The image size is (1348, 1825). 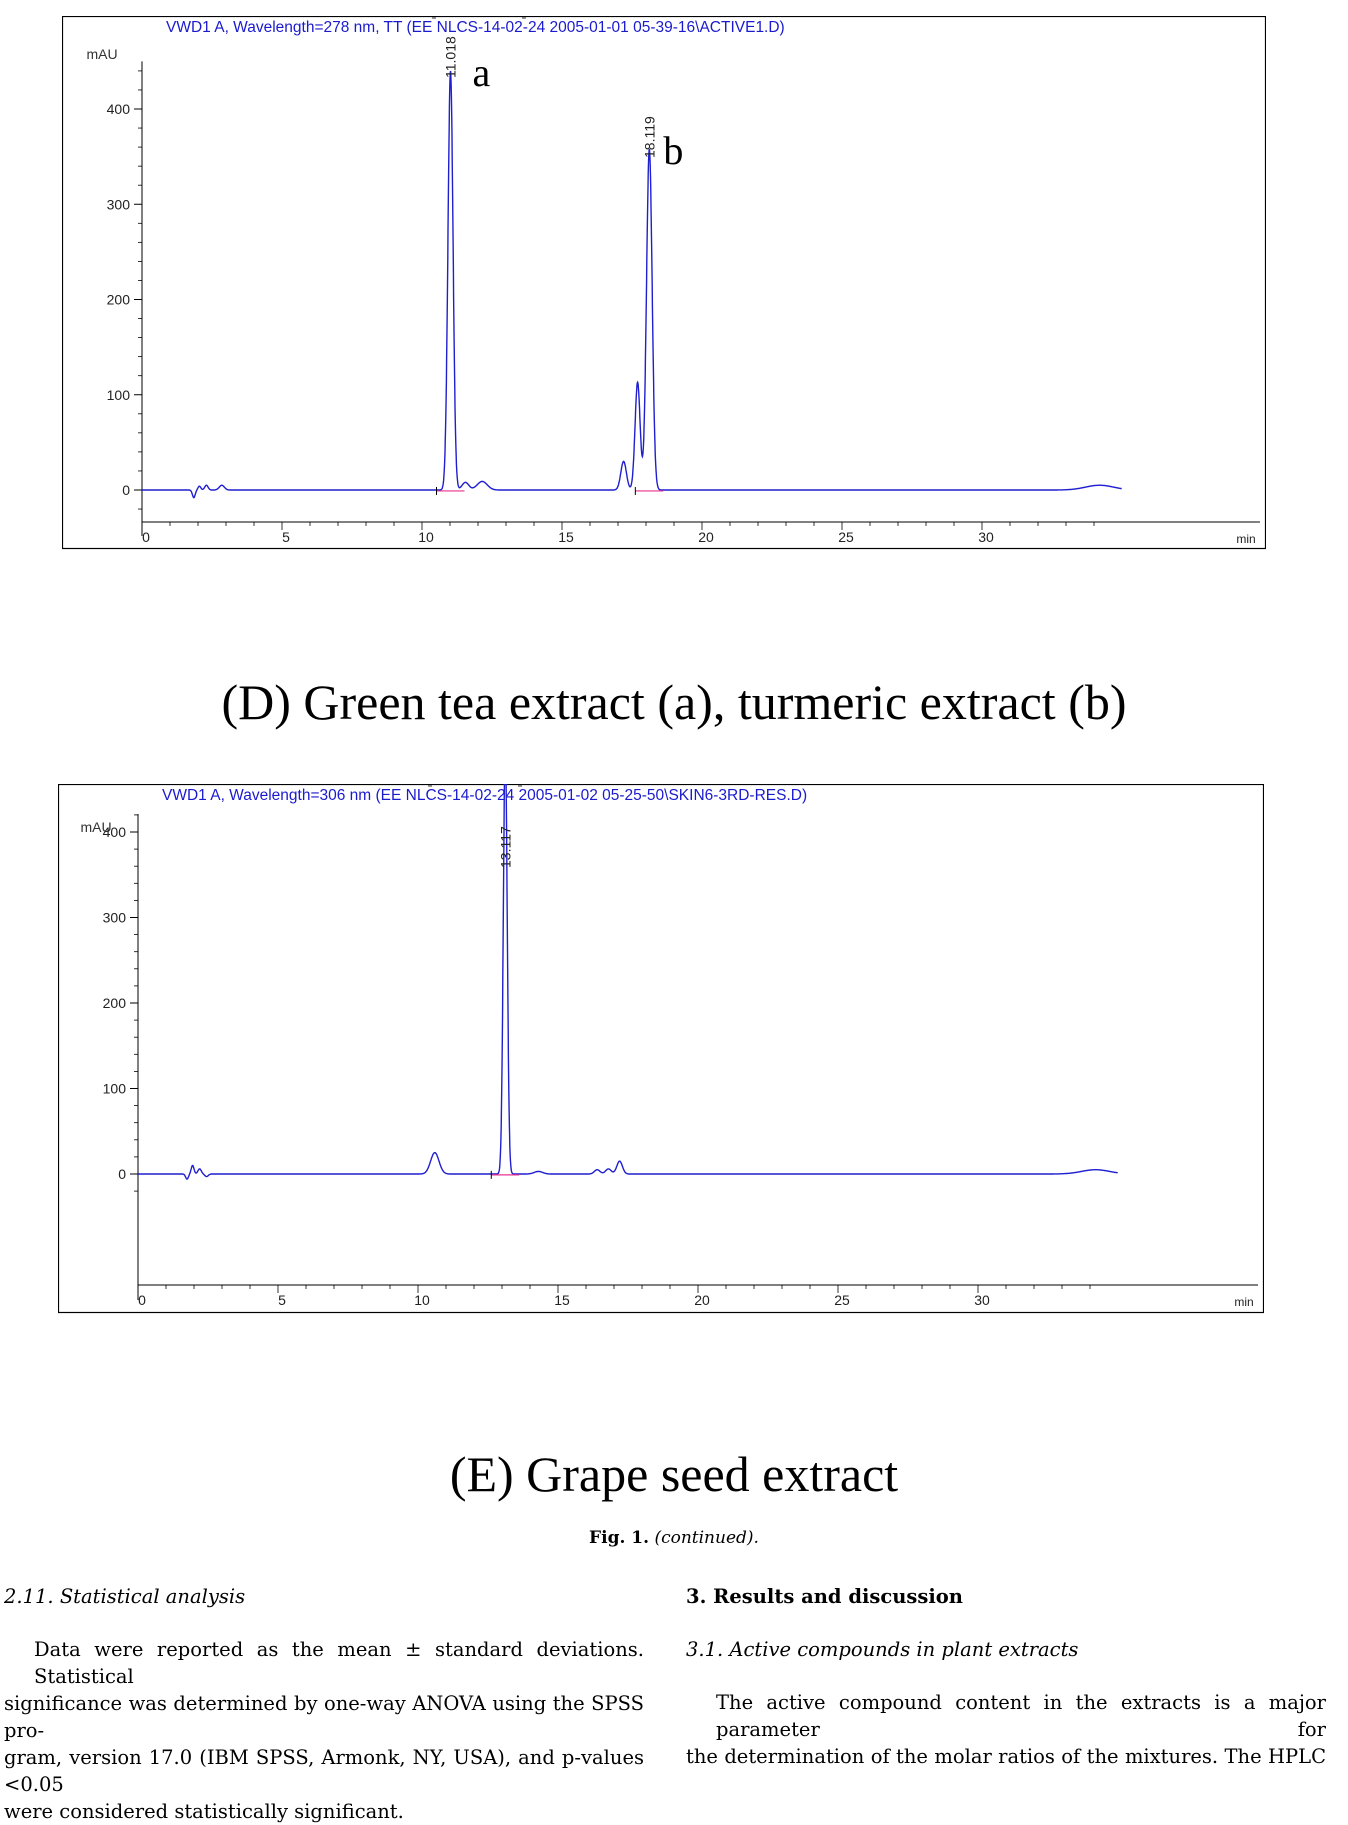 I want to click on peak-retention-label: 18.119, so click(x=649, y=137).